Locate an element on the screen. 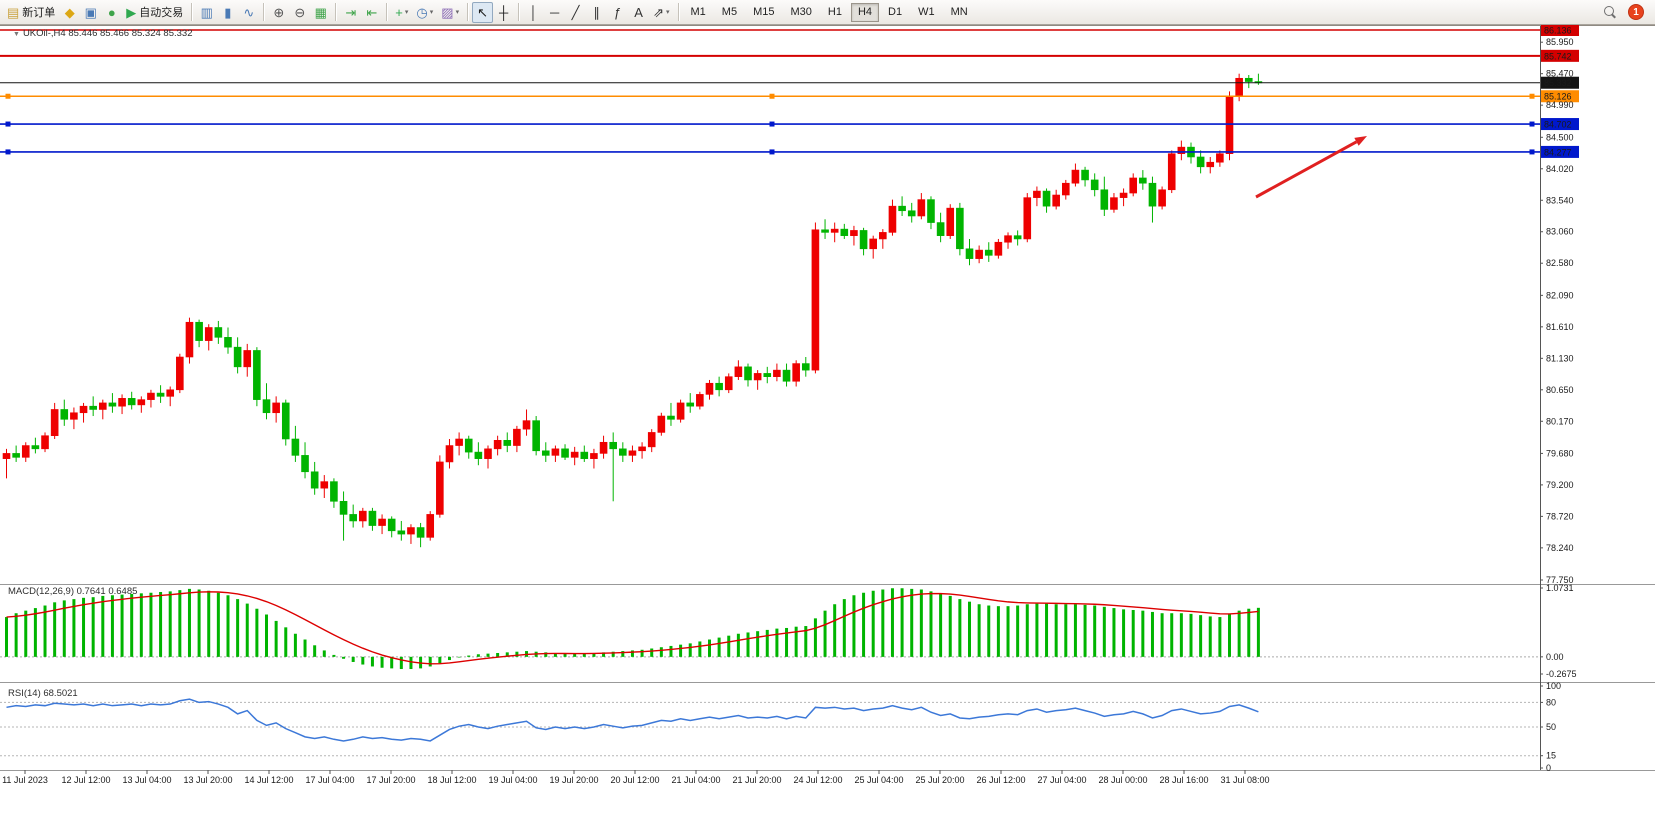  svg-text: 0.00 is located at coordinates (1555, 657).